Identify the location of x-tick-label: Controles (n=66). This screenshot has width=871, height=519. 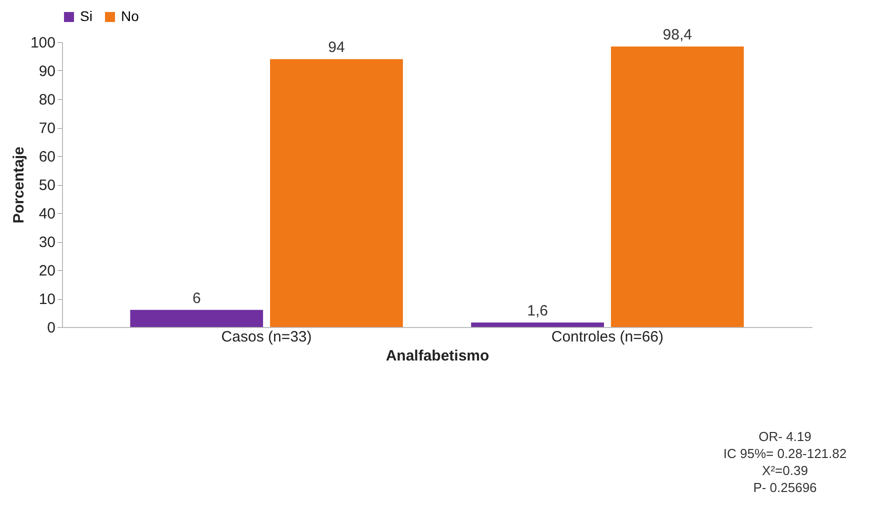
(607, 337).